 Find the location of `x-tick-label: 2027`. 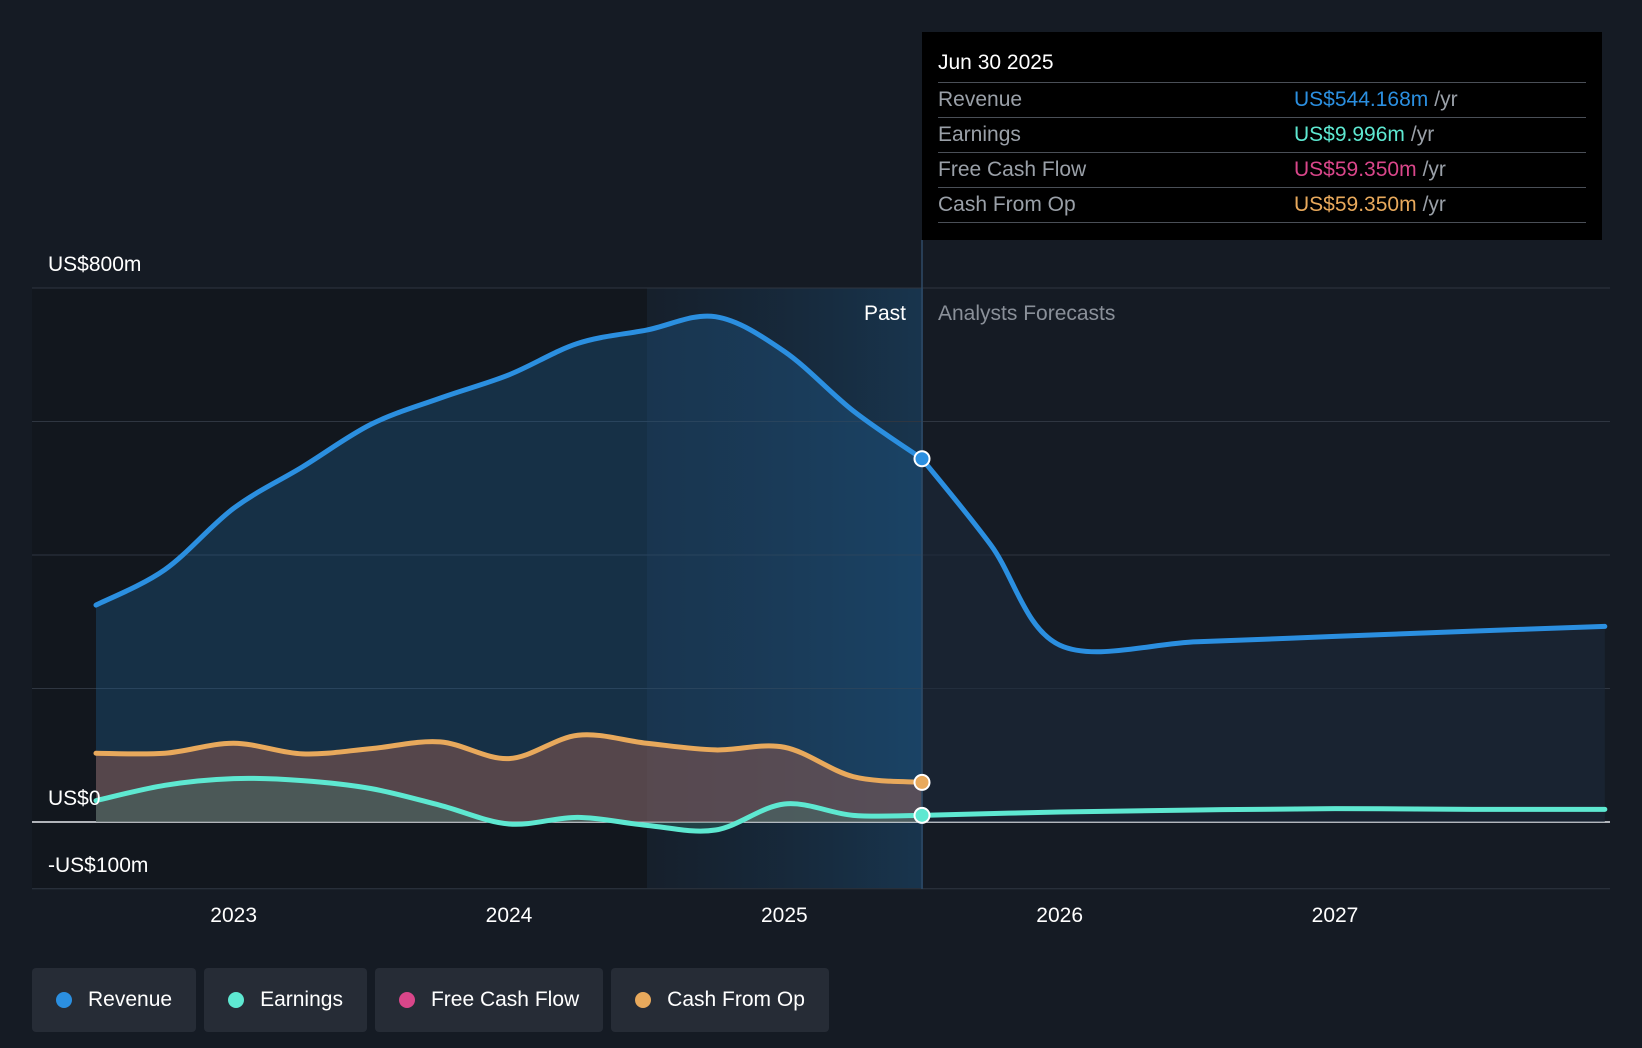

x-tick-label: 2027 is located at coordinates (1335, 915).